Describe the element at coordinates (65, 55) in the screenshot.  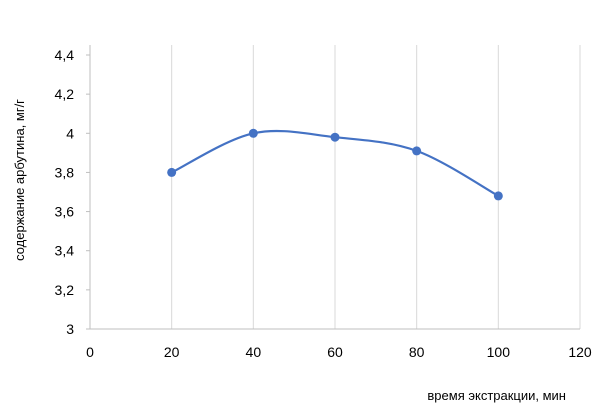
I see `y-tick-label: 4,4` at that location.